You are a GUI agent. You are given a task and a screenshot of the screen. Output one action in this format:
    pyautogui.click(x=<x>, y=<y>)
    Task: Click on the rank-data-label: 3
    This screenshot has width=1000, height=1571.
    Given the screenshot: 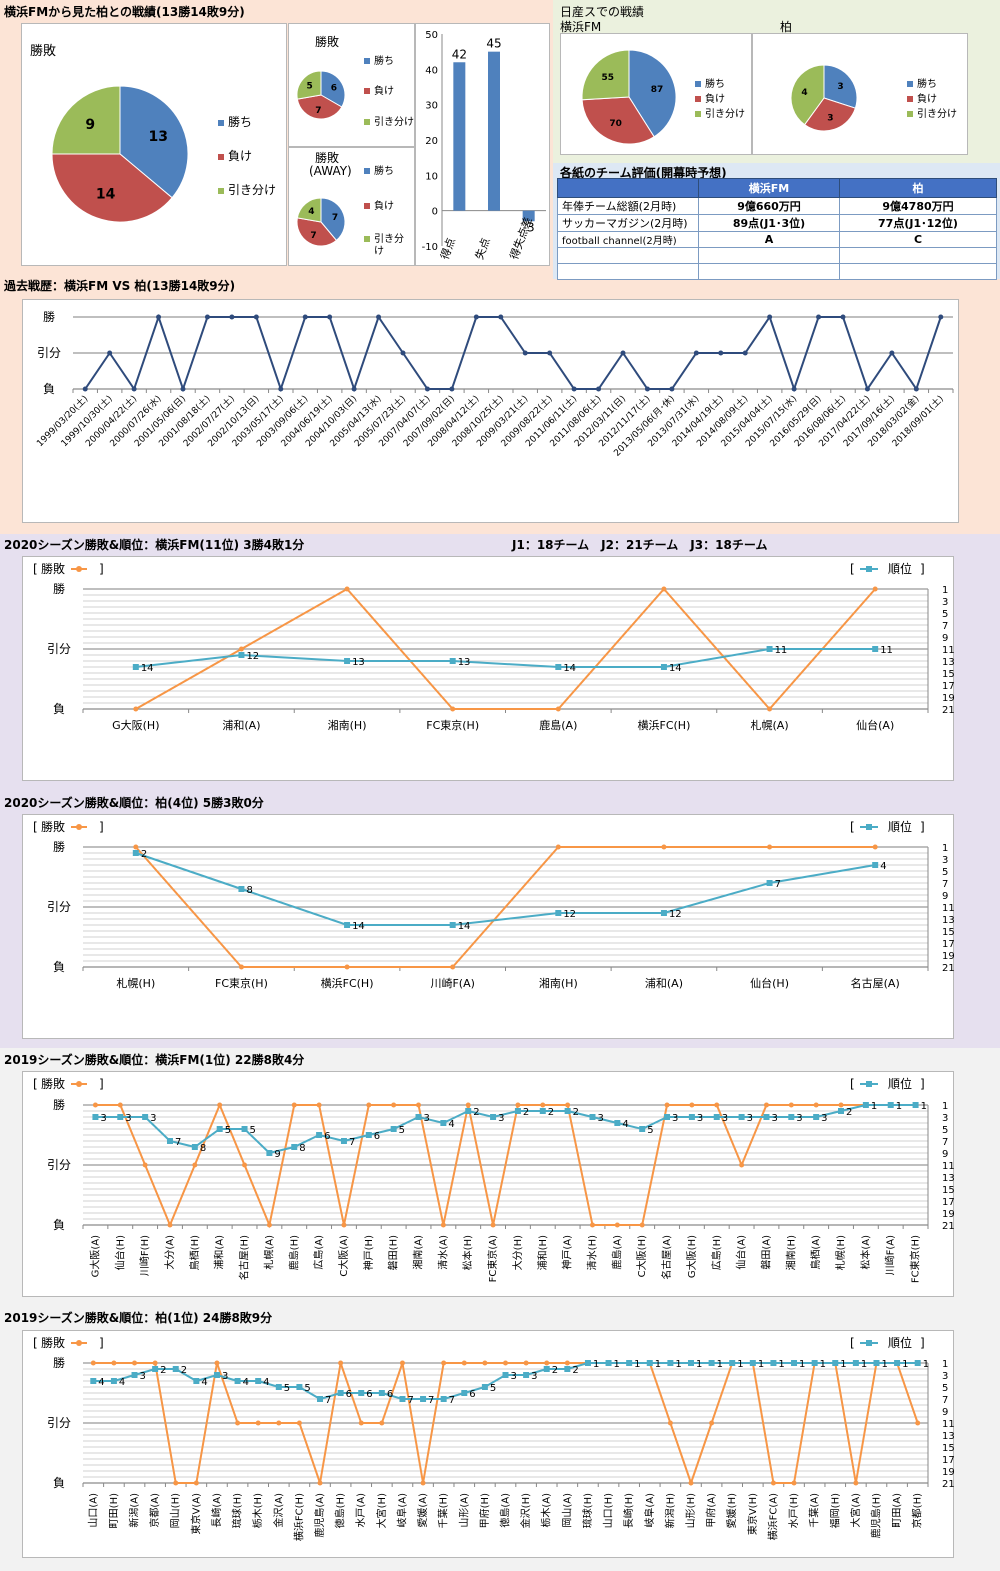 What is the action you would take?
    pyautogui.click(x=514, y=1376)
    